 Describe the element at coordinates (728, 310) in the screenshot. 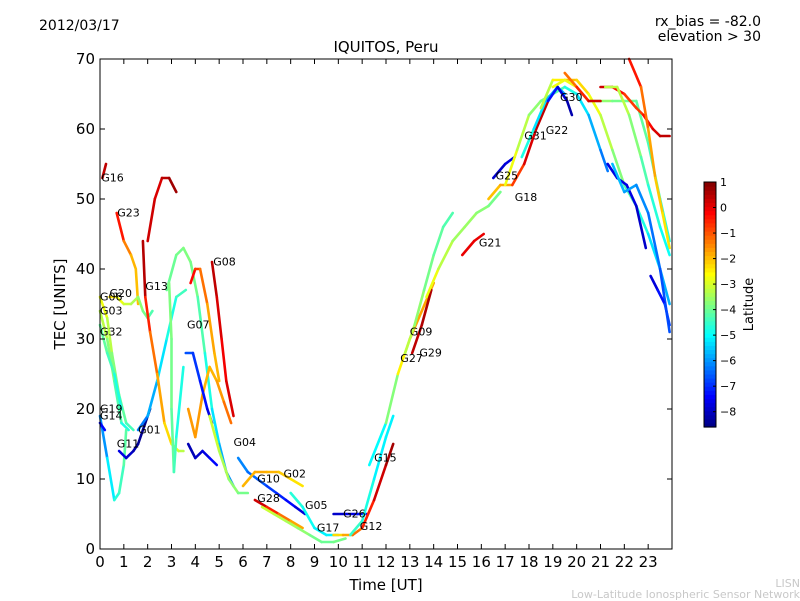

I see `colorbar-tick-label: −4` at that location.